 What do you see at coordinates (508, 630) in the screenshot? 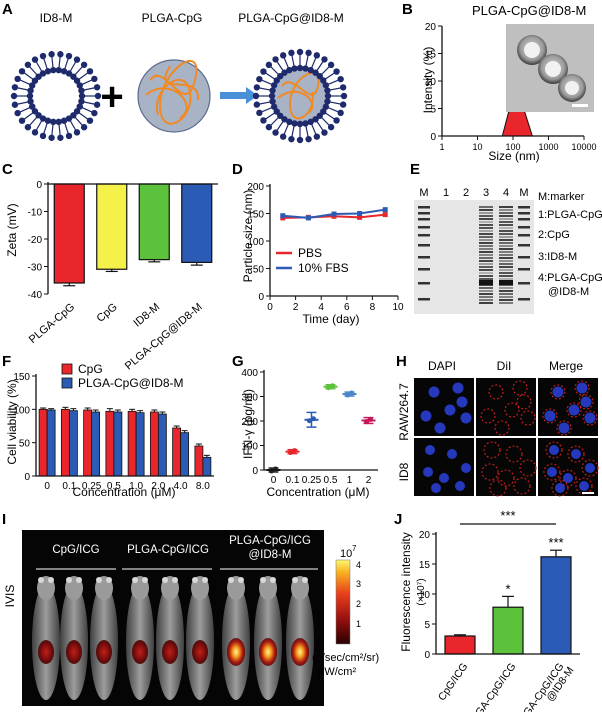
I see `fluorescence-bar` at bounding box center [508, 630].